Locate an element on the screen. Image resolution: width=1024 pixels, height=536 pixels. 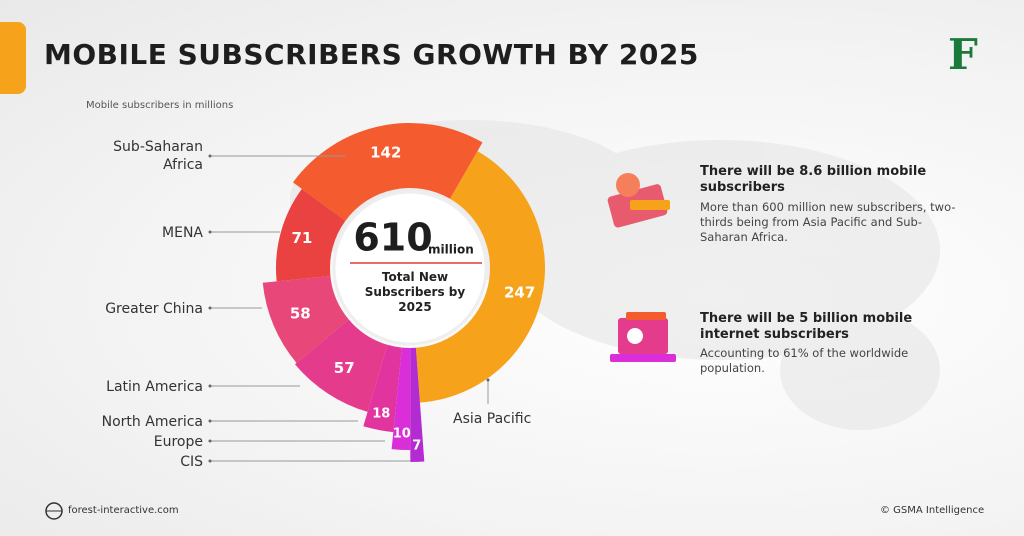
value-label: 57 is located at coordinates (344, 368).